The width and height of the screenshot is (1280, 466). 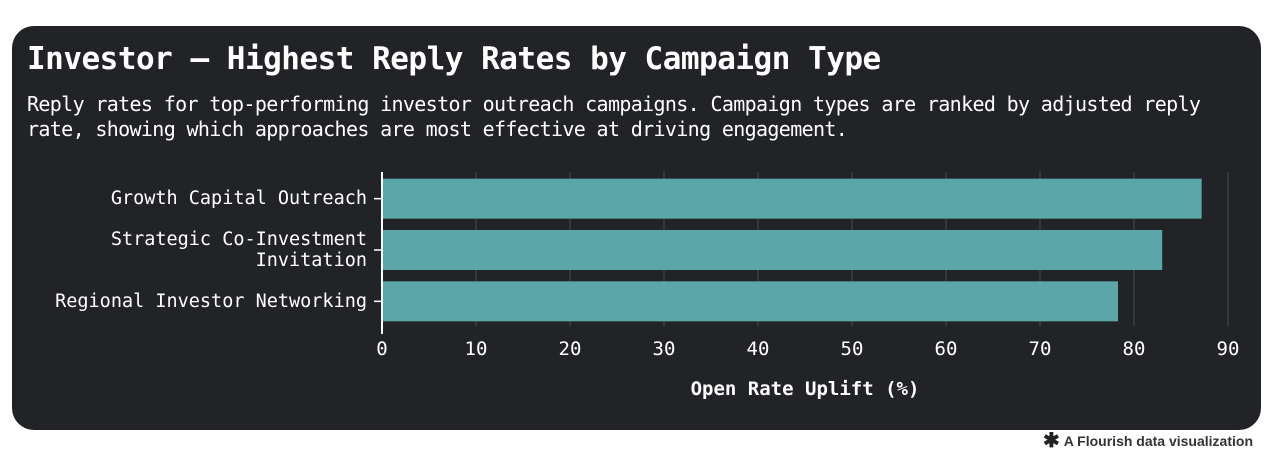 What do you see at coordinates (239, 239) in the screenshot?
I see `category-label: Strategic Co-Investment` at bounding box center [239, 239].